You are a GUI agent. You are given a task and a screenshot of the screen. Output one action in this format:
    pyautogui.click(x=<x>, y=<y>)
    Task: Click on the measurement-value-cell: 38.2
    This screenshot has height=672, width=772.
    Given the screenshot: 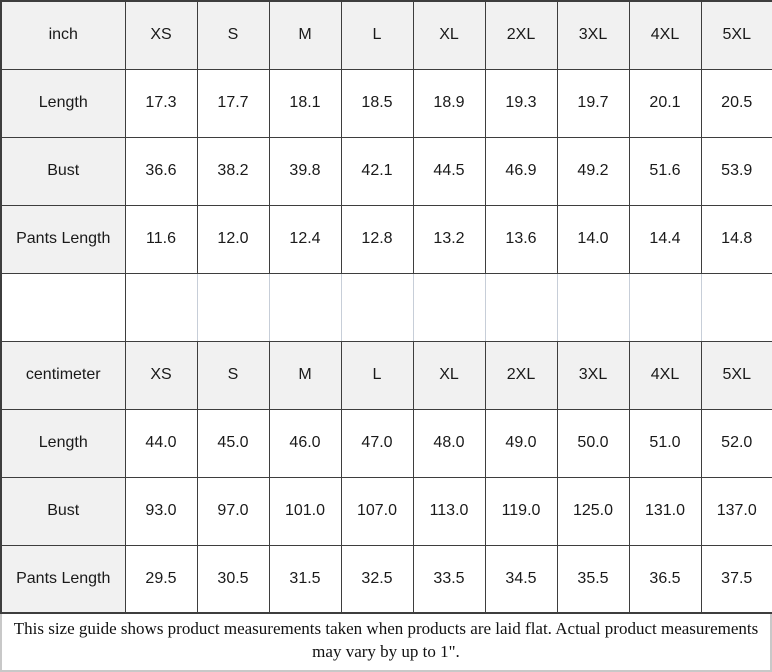 What is the action you would take?
    pyautogui.click(x=233, y=171)
    